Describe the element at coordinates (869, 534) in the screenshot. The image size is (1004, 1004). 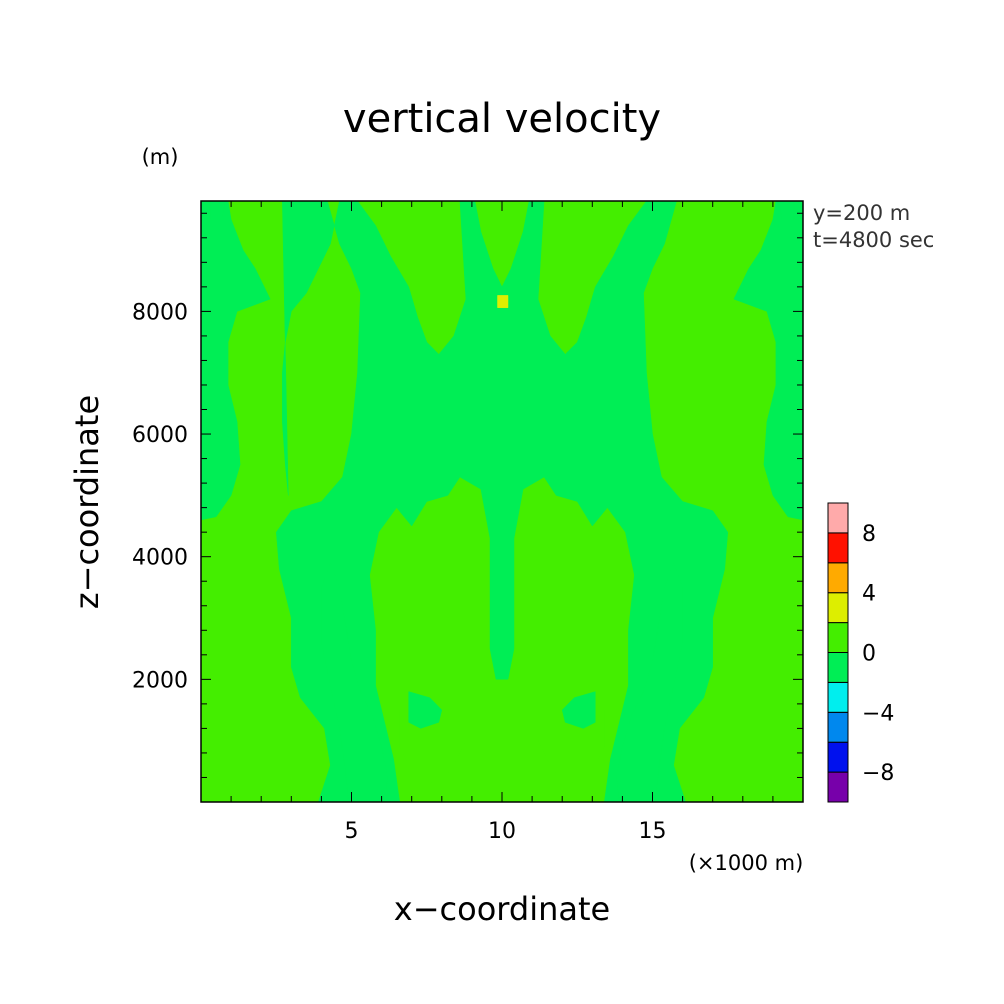
I see `colorbar-label: 8` at that location.